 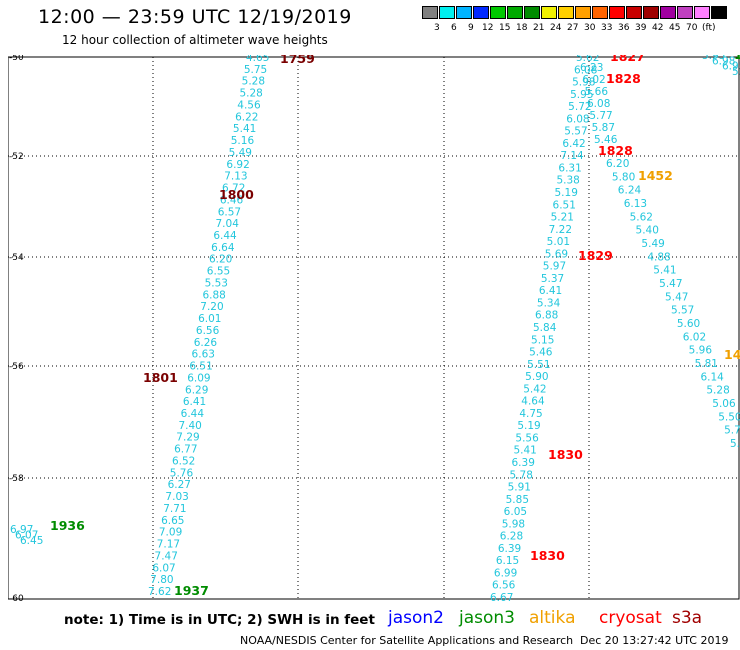 What do you see at coordinates (562, 218) in the screenshot?
I see `wave-height-value: 5.21` at bounding box center [562, 218].